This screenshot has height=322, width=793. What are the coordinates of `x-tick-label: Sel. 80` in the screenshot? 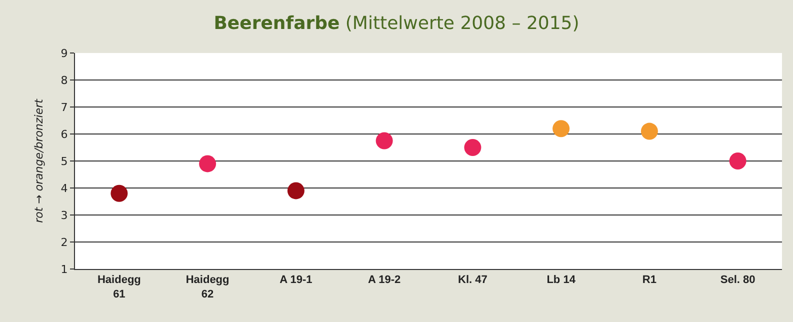 It's located at (738, 280).